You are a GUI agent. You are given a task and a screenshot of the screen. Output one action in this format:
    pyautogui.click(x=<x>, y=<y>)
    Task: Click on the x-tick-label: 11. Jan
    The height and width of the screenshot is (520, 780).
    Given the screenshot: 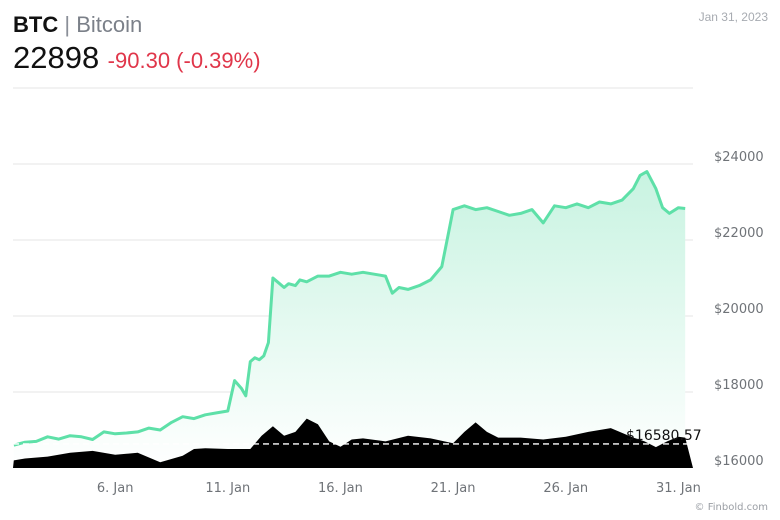 What is the action you would take?
    pyautogui.click(x=227, y=488)
    